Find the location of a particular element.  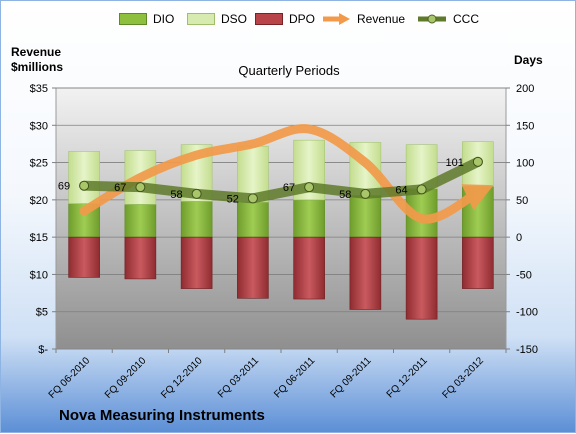

right-axis-tick-label: -100 is located at coordinates (527, 313).